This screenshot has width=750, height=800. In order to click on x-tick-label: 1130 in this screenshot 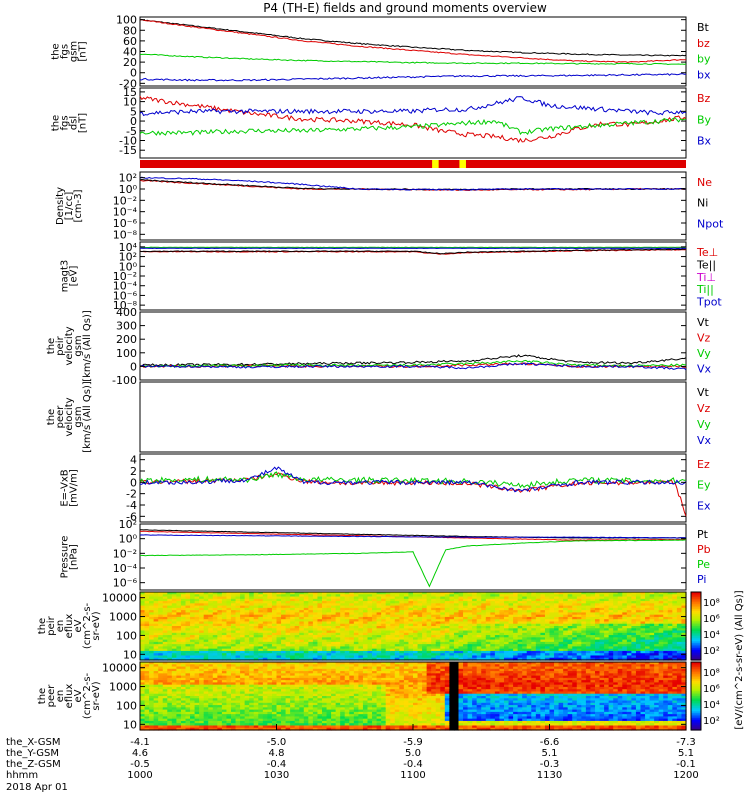, I will do `click(549, 775)`.